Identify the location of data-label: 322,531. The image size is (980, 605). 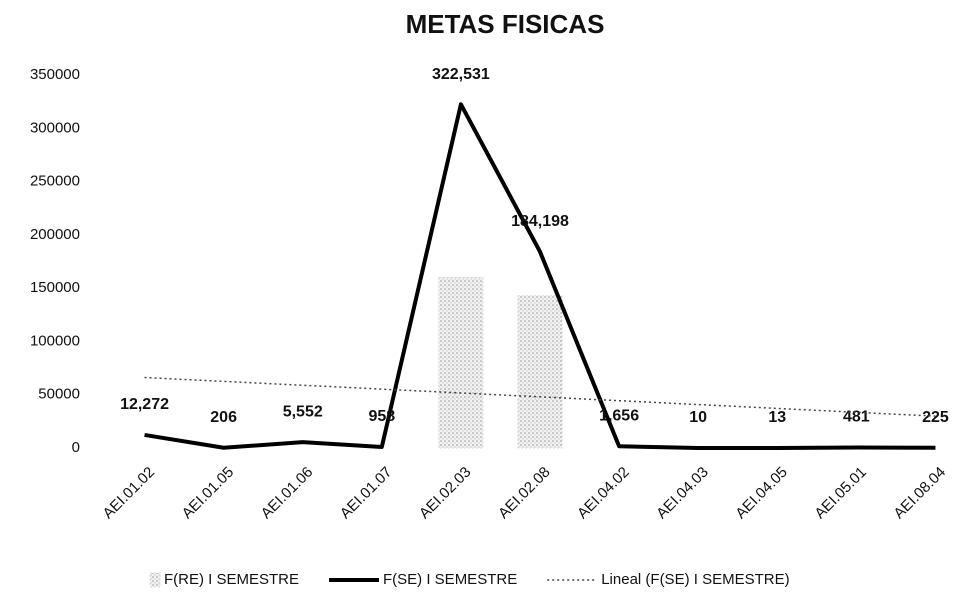
(461, 74).